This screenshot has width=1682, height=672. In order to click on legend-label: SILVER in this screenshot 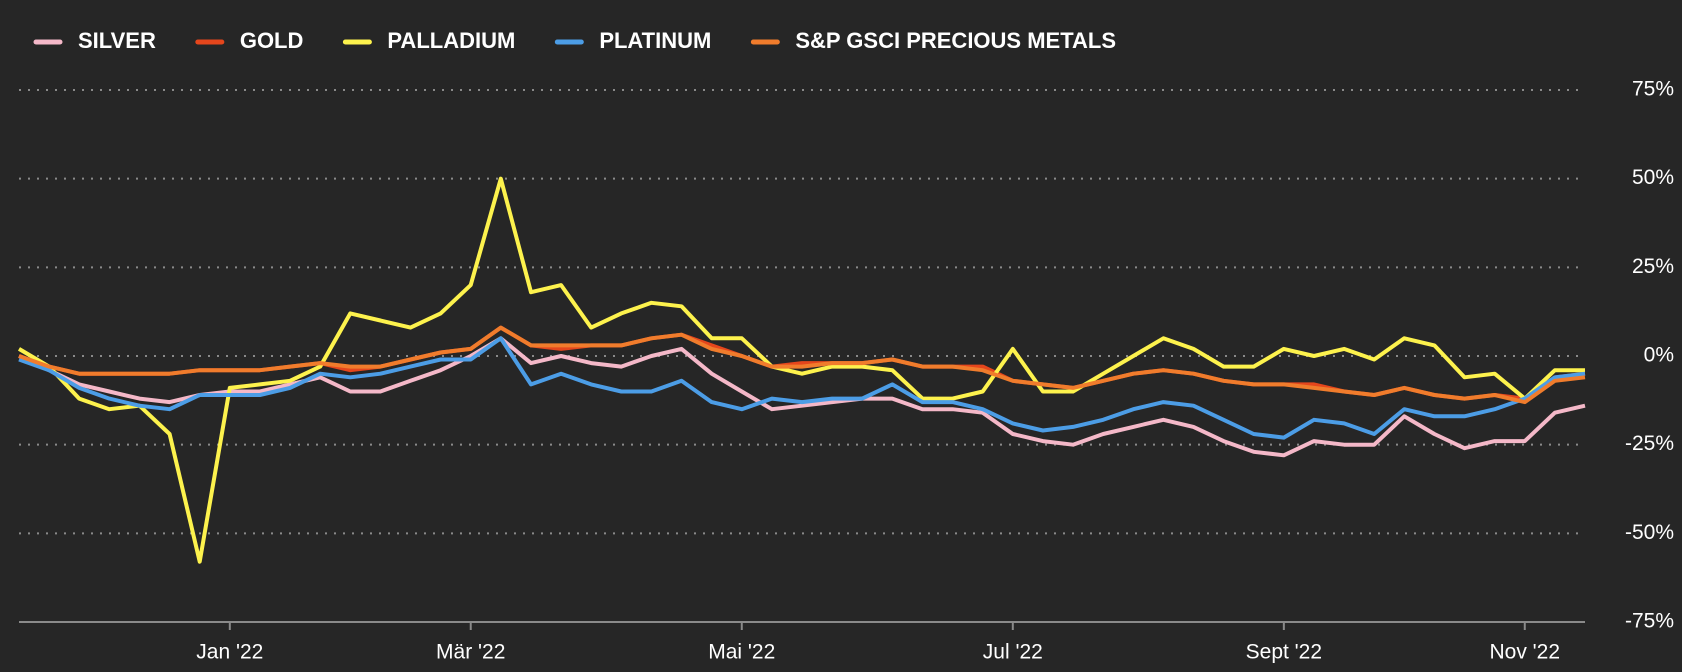, I will do `click(117, 40)`.